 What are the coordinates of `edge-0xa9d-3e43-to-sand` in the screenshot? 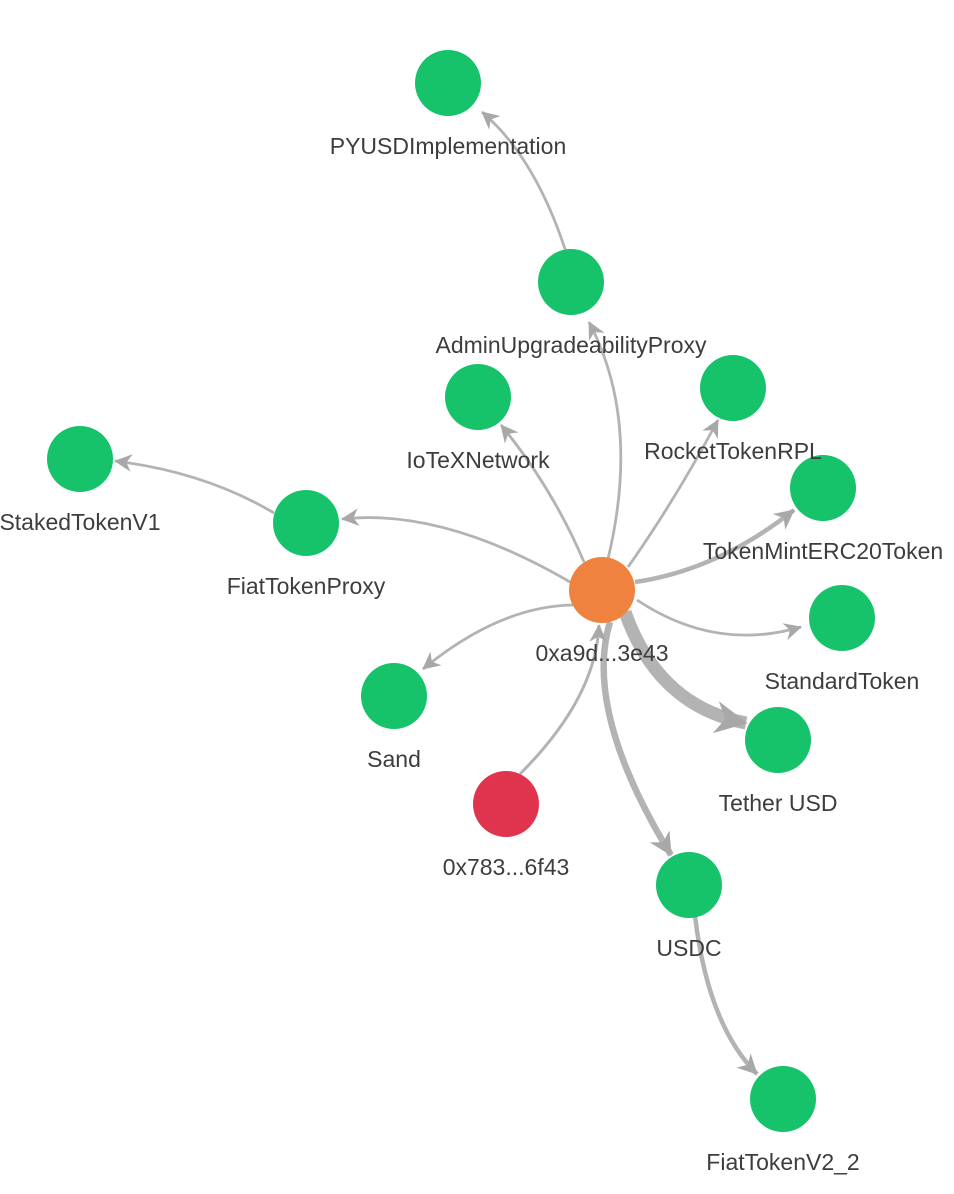 It's located at (498, 637).